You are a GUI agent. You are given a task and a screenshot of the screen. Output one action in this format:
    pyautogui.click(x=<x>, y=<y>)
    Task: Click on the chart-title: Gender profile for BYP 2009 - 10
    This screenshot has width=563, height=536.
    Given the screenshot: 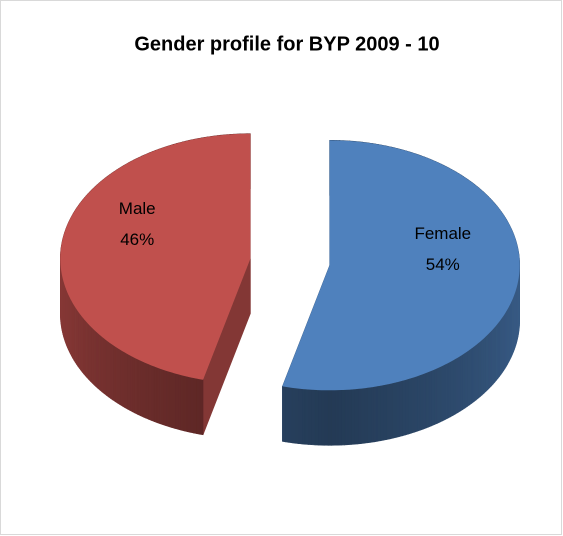 What is the action you would take?
    pyautogui.click(x=286, y=44)
    